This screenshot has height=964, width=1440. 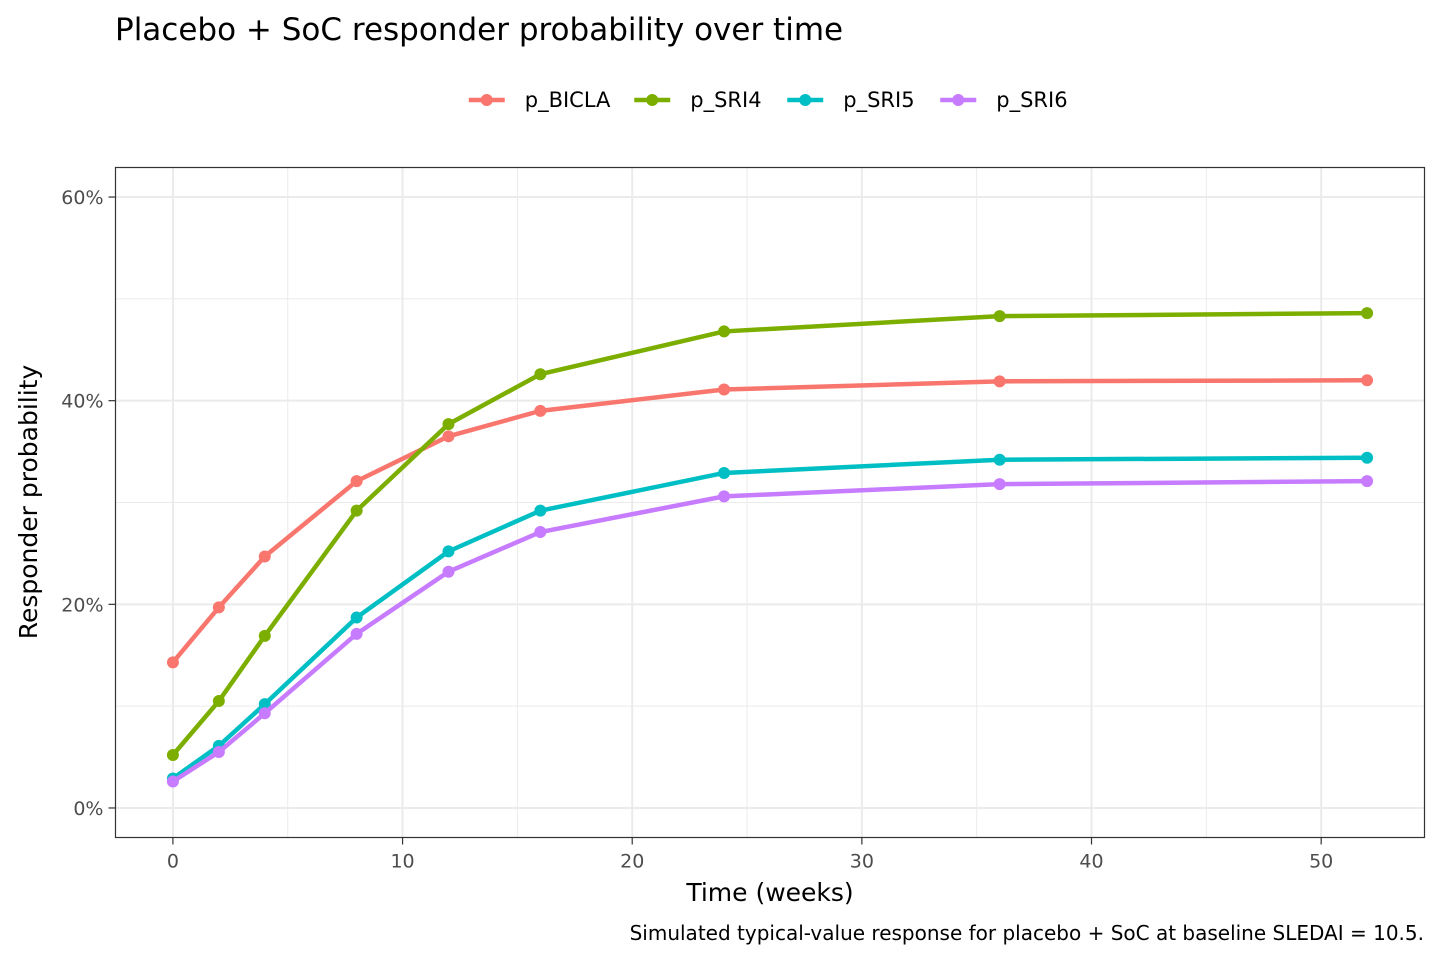 What do you see at coordinates (28, 502) in the screenshot?
I see `y-axis-title: Responder probability` at bounding box center [28, 502].